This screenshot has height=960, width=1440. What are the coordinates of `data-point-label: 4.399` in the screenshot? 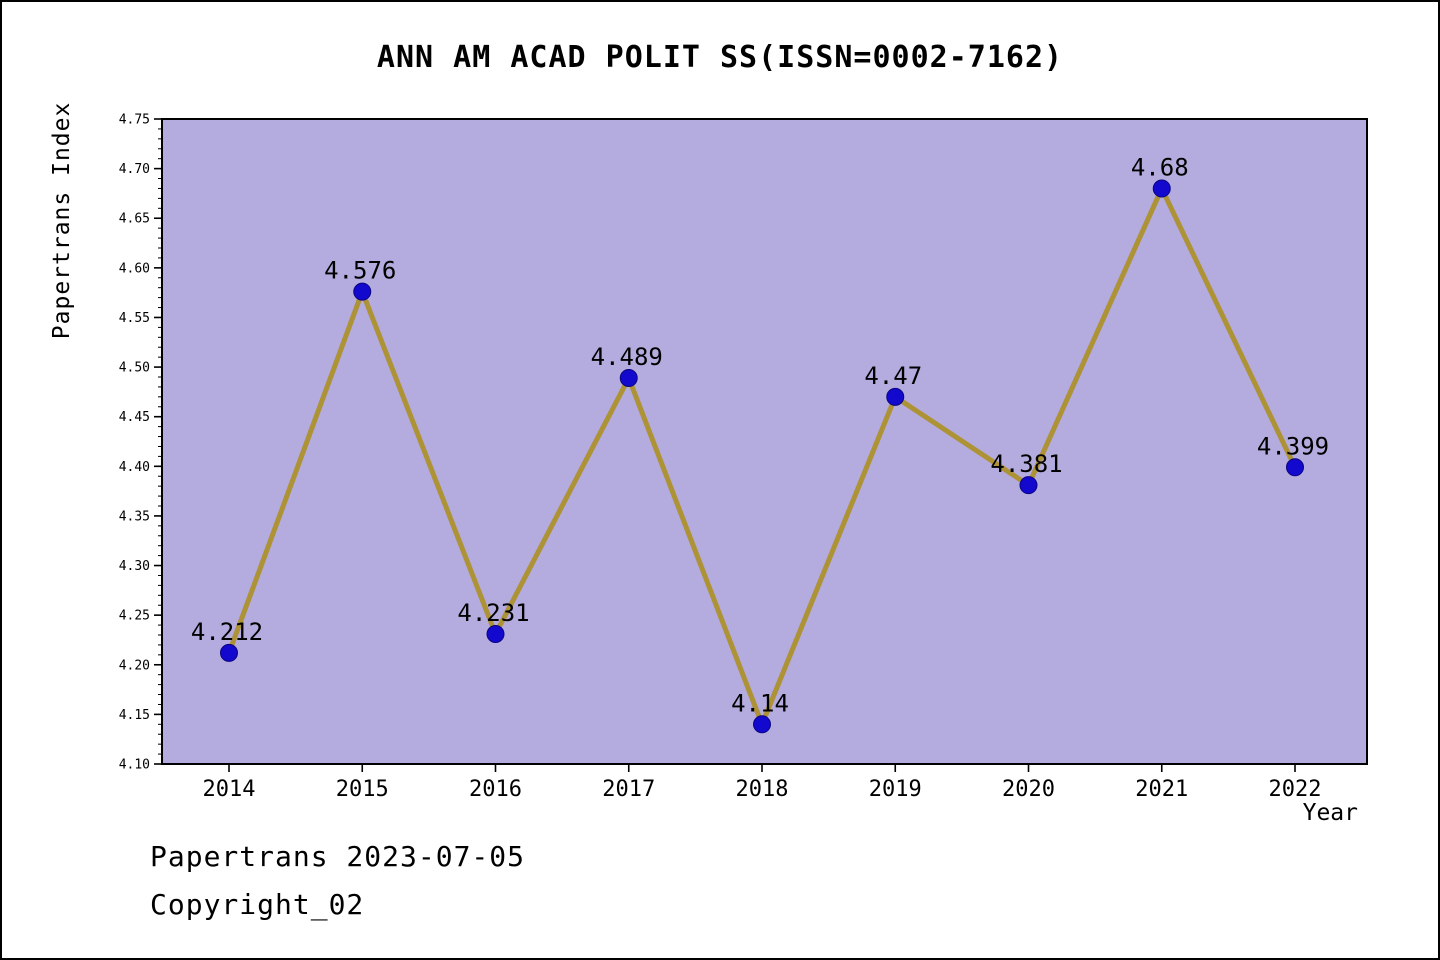 It's located at (1293, 446).